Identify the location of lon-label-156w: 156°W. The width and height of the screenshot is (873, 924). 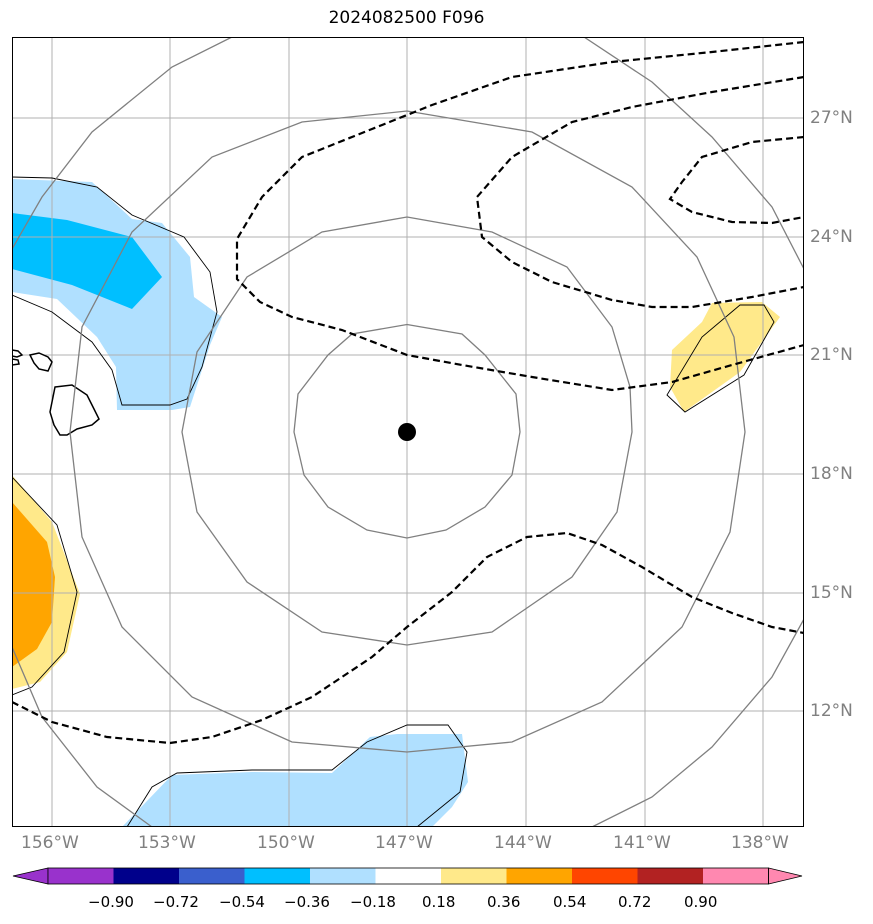
(50, 843).